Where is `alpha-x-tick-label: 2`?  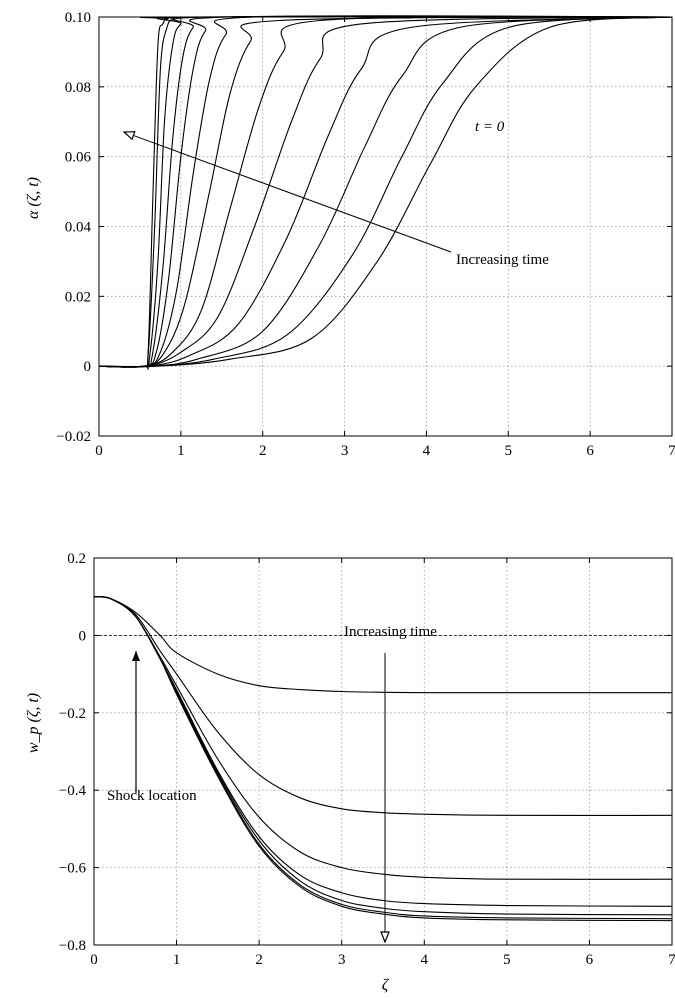
alpha-x-tick-label: 2 is located at coordinates (263, 451).